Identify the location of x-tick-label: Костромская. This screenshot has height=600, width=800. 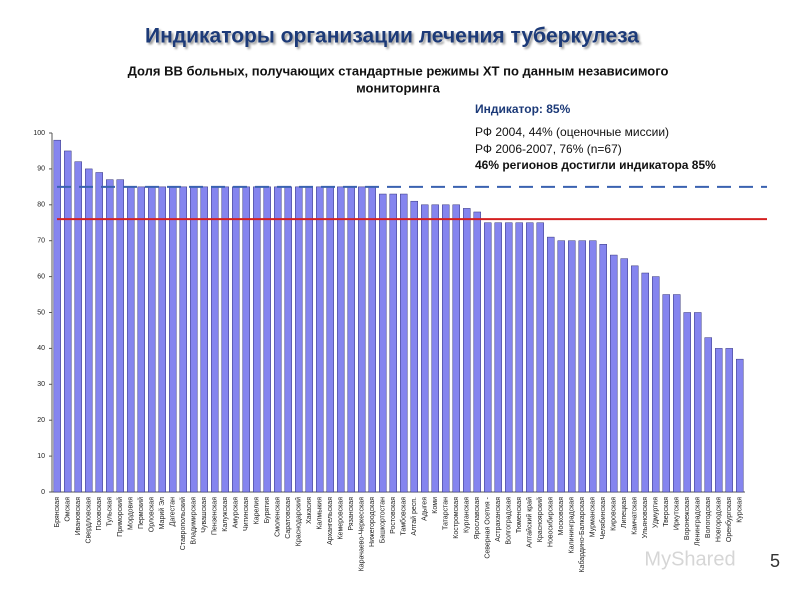
(456, 518).